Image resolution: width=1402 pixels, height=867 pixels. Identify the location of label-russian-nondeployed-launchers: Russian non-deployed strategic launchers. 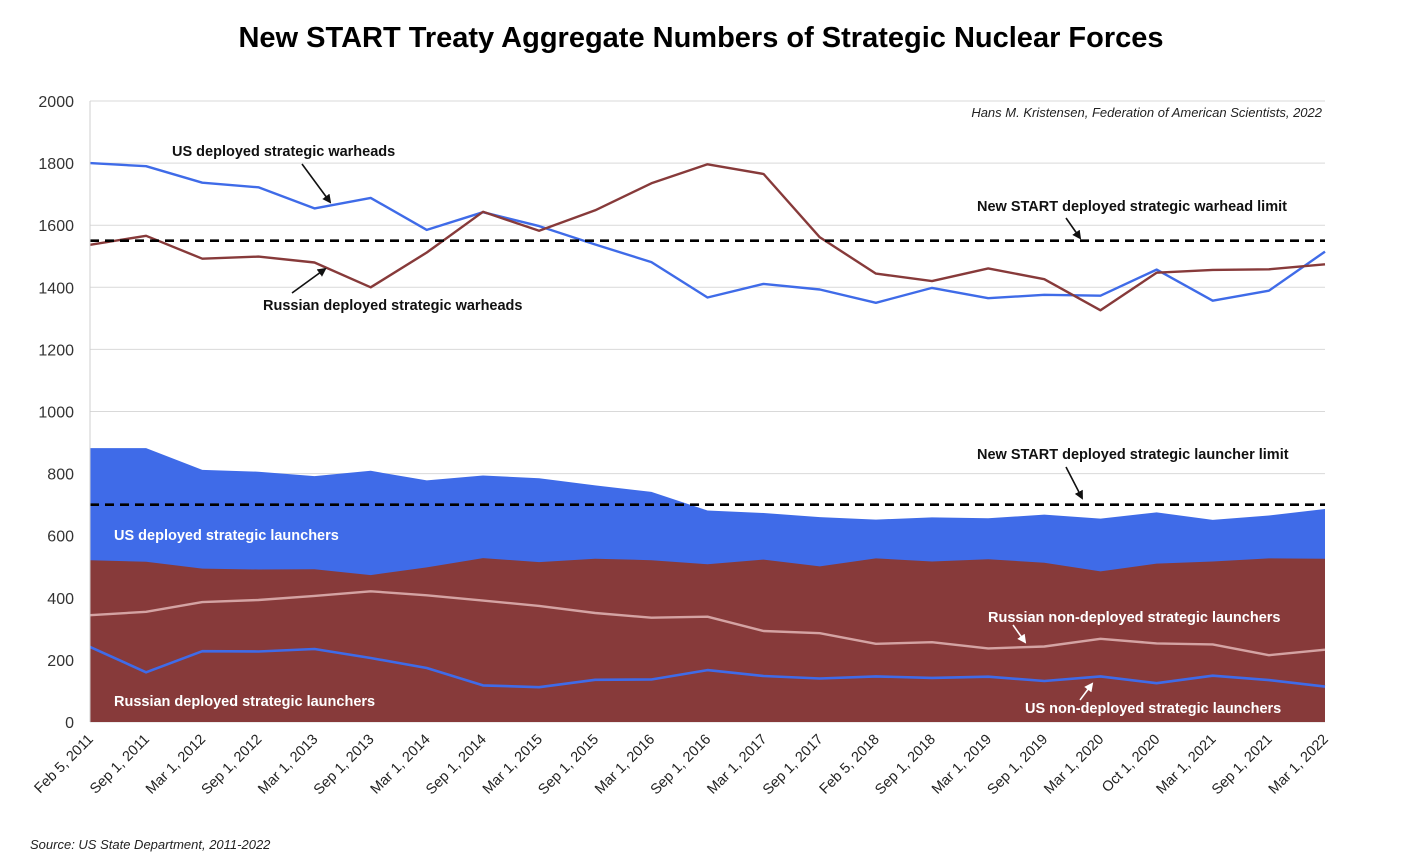
(1134, 618).